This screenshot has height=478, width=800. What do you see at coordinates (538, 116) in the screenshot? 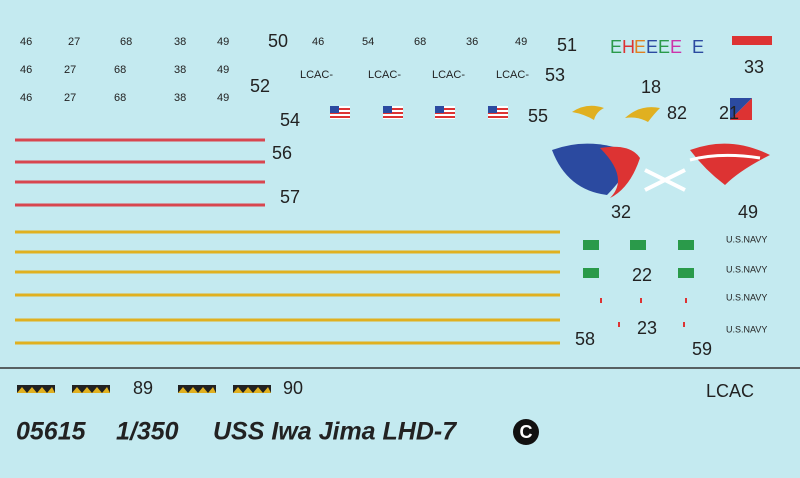
I see `callout-number: 55` at bounding box center [538, 116].